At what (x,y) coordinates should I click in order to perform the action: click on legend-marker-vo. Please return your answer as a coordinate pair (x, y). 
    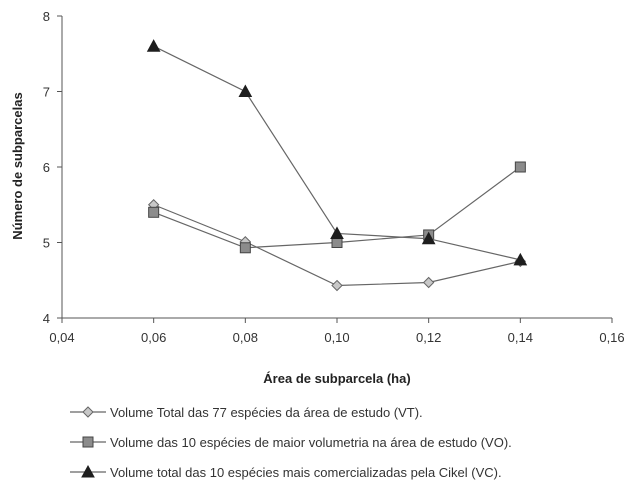
    Looking at the image, I should click on (88, 442).